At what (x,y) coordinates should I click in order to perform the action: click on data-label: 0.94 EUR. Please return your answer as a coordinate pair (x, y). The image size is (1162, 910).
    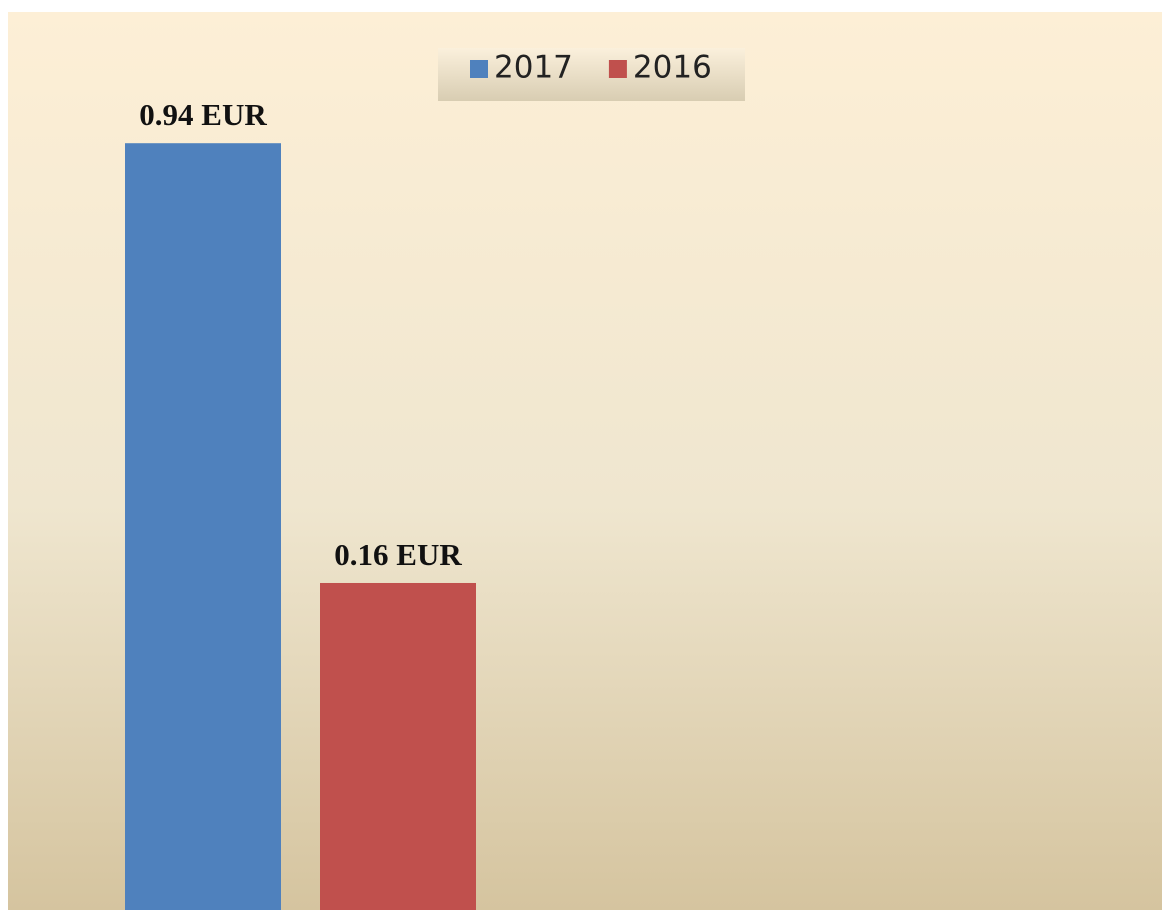
    Looking at the image, I should click on (203, 114).